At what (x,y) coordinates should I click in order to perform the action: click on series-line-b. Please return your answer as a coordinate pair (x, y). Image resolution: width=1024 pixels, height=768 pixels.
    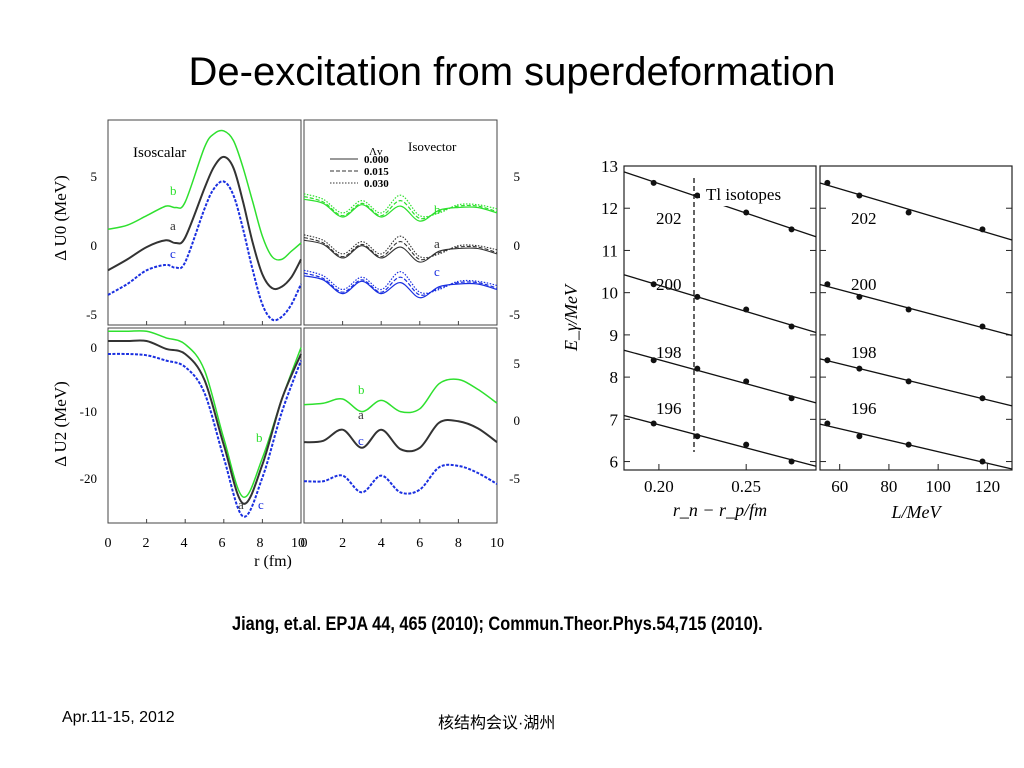
    Looking at the image, I should click on (205, 414).